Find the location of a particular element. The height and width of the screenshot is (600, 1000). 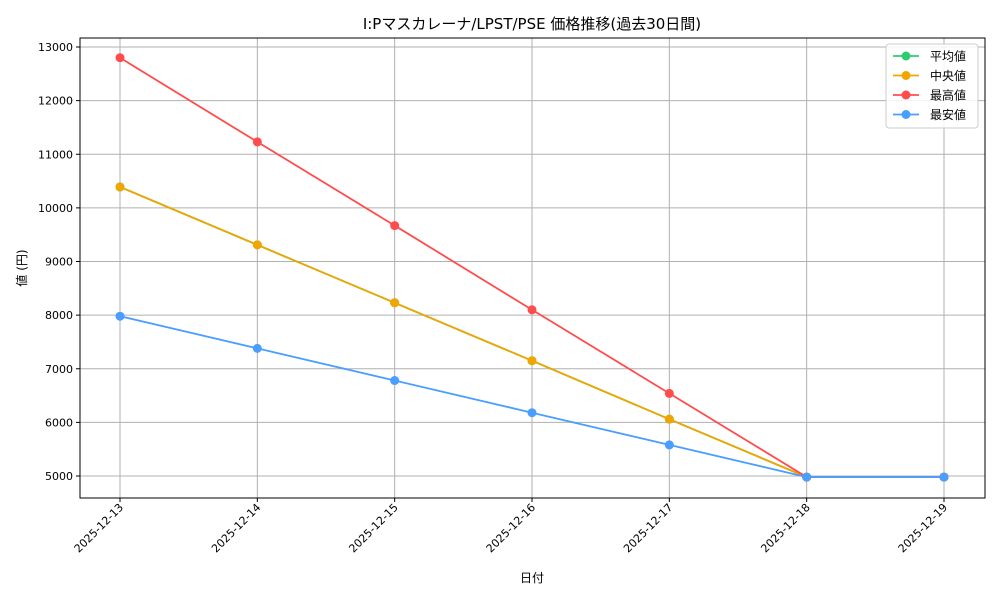

legend-box is located at coordinates (932, 86).